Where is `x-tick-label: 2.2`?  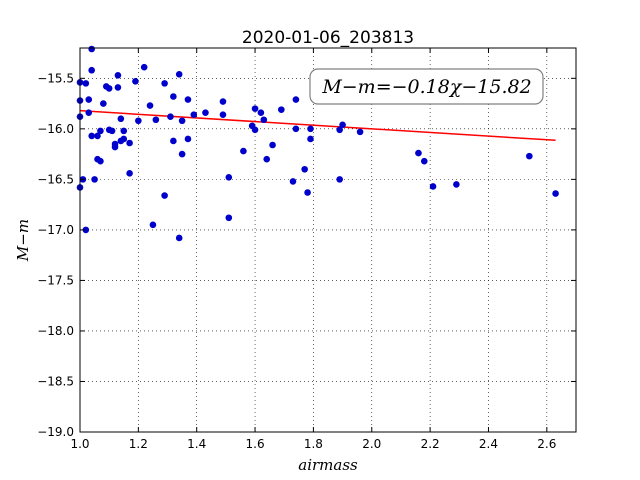 x-tick-label: 2.2 is located at coordinates (430, 444).